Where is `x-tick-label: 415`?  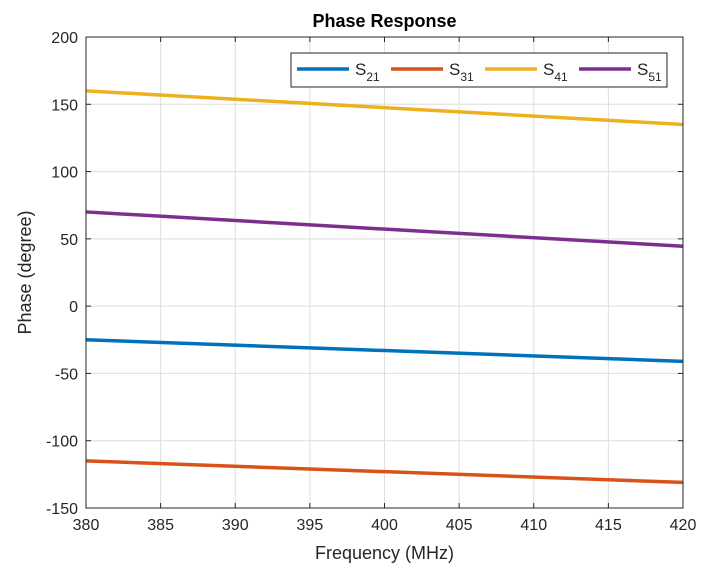
x-tick-label: 415 is located at coordinates (608, 525).